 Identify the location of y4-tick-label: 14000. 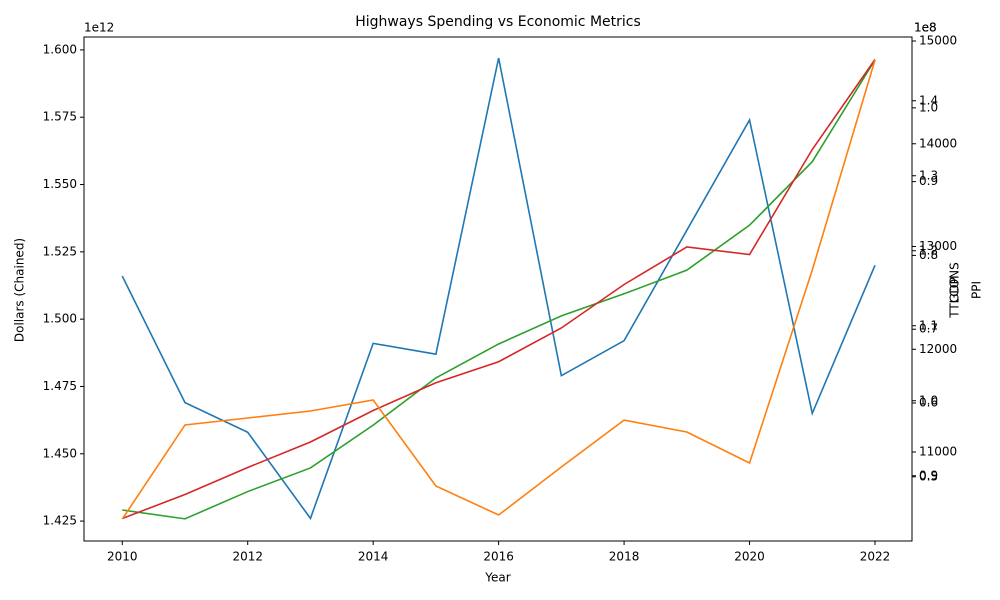
(938, 143).